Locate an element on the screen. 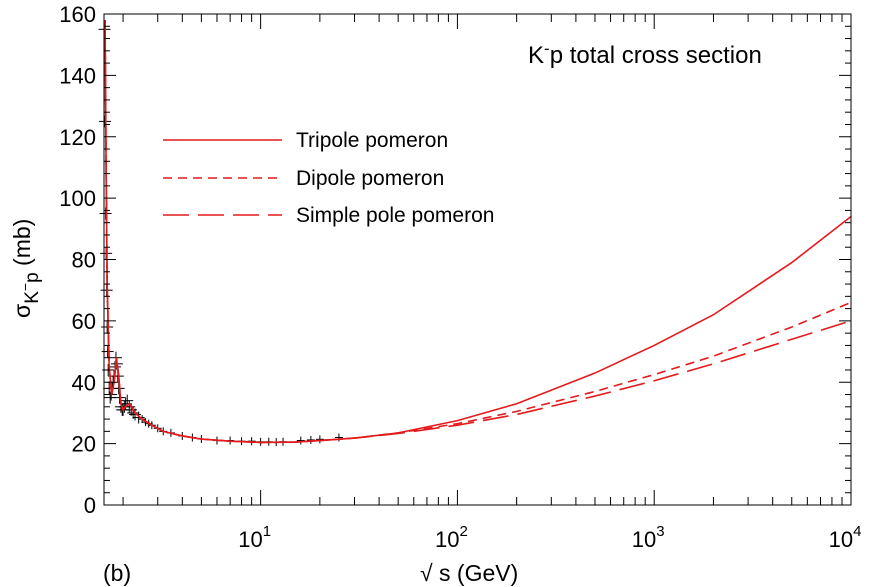 The height and width of the screenshot is (587, 872). y-tick-label: 40 is located at coordinates (84, 382).